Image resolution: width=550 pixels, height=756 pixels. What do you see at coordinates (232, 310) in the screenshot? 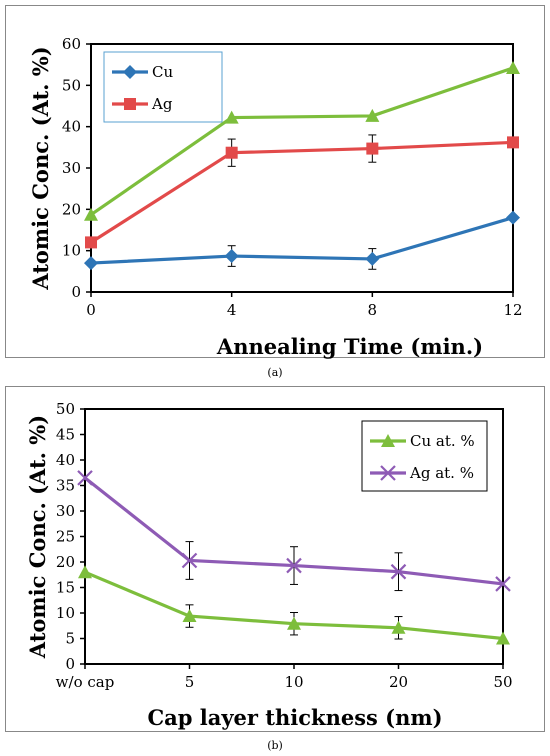
I see `x-tick-label: 4` at bounding box center [232, 310].